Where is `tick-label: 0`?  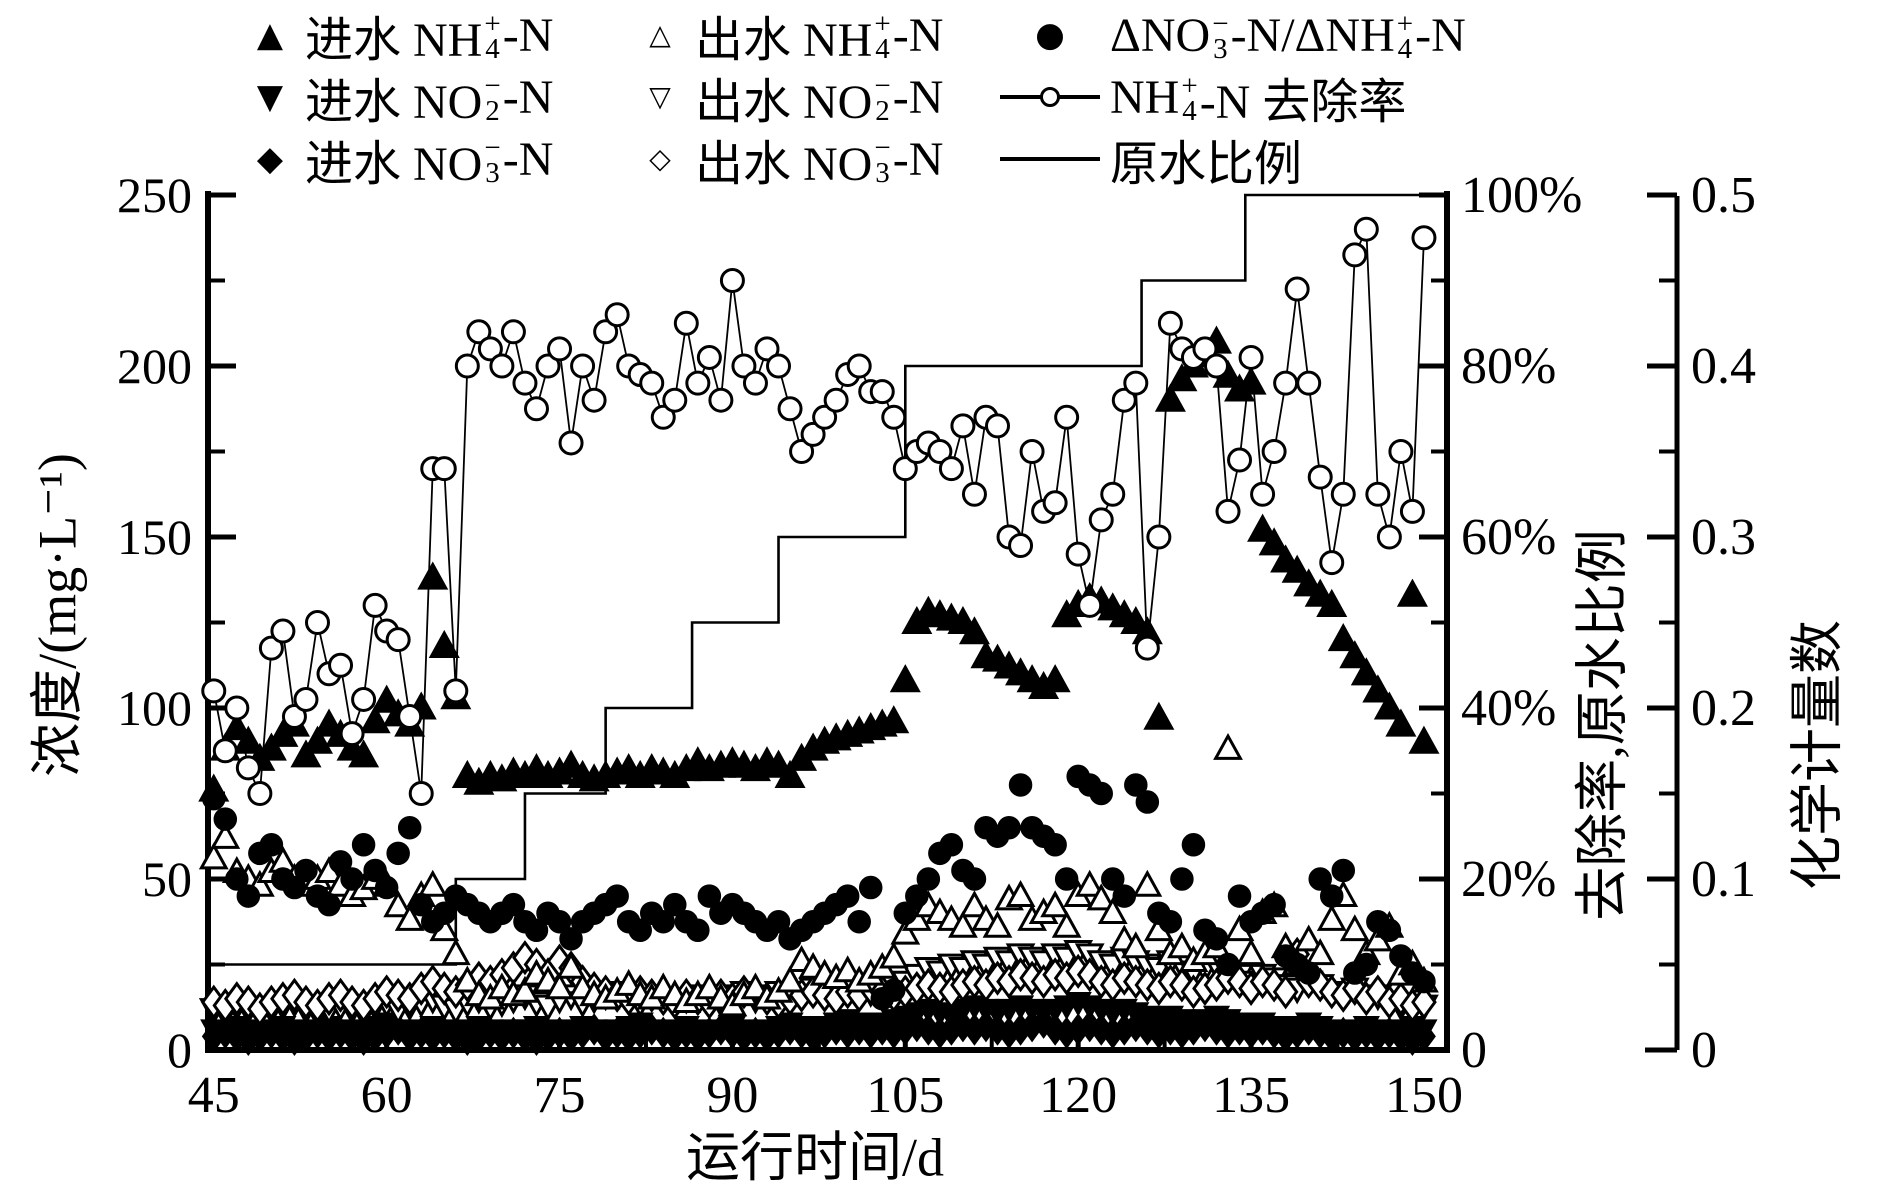
tick-label: 0 is located at coordinates (1704, 1050).